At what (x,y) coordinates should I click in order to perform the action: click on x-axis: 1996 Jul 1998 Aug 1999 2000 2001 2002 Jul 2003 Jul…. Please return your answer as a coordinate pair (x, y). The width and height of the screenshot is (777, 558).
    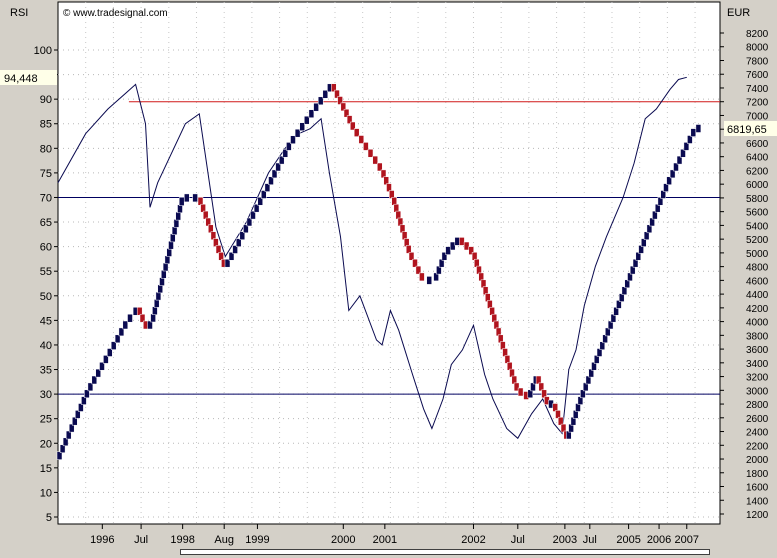
    Looking at the image, I should click on (394, 535).